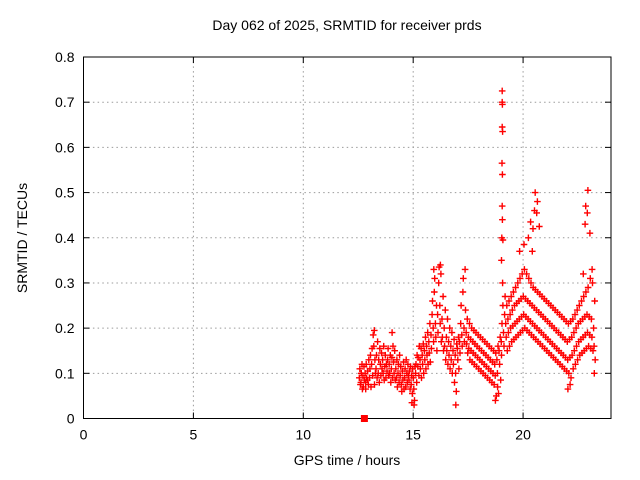  What do you see at coordinates (523, 435) in the screenshot?
I see `x-tick-label: 20` at bounding box center [523, 435].